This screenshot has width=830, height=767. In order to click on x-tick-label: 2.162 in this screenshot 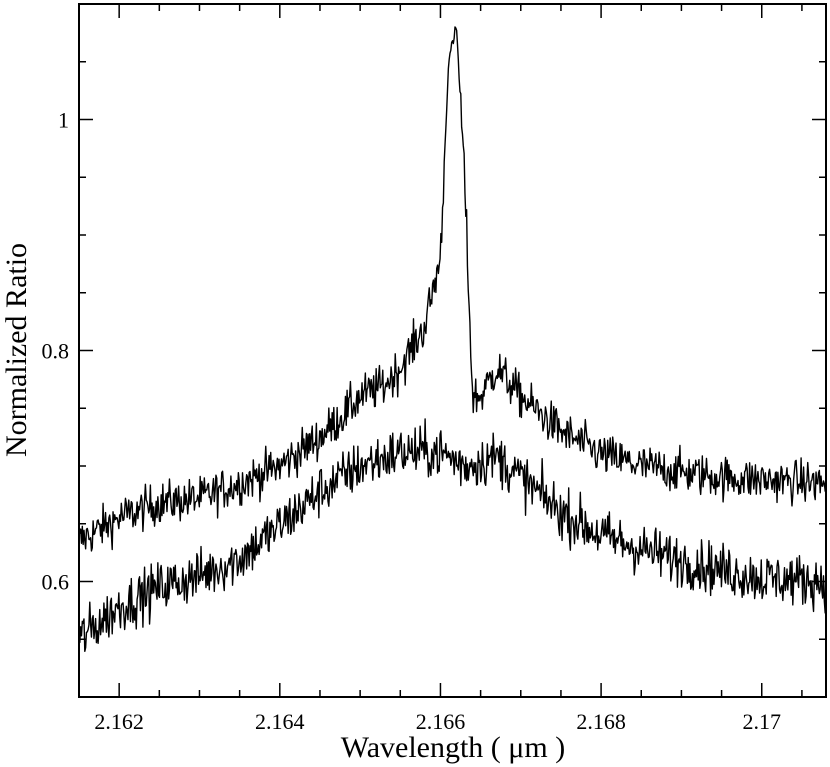, I will do `click(119, 721)`.